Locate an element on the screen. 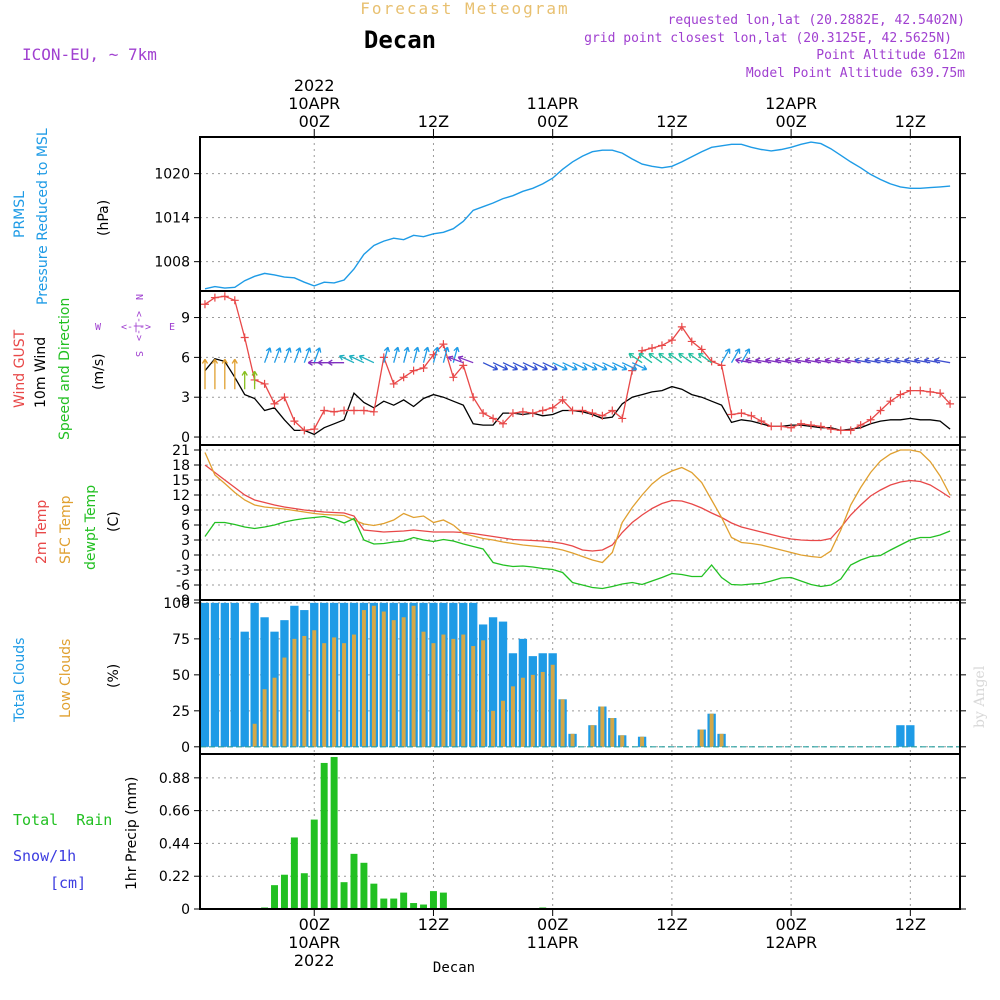 Image resolution: width=1000 pixels, height=1000 pixels. top-time-label: 11APR is located at coordinates (553, 103).